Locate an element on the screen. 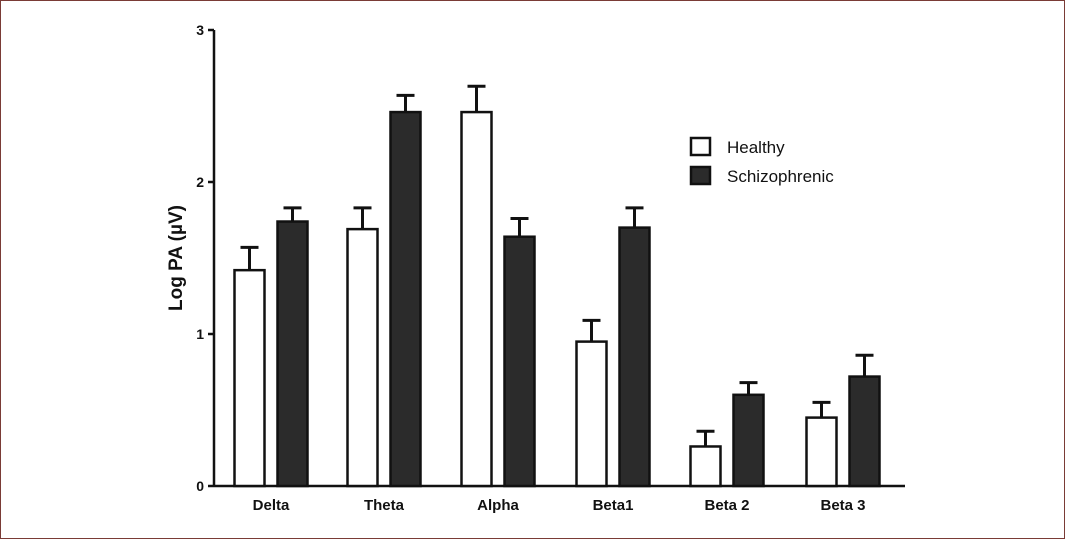 Image resolution: width=1065 pixels, height=539 pixels. x-category-label: Beta 3 is located at coordinates (842, 505).